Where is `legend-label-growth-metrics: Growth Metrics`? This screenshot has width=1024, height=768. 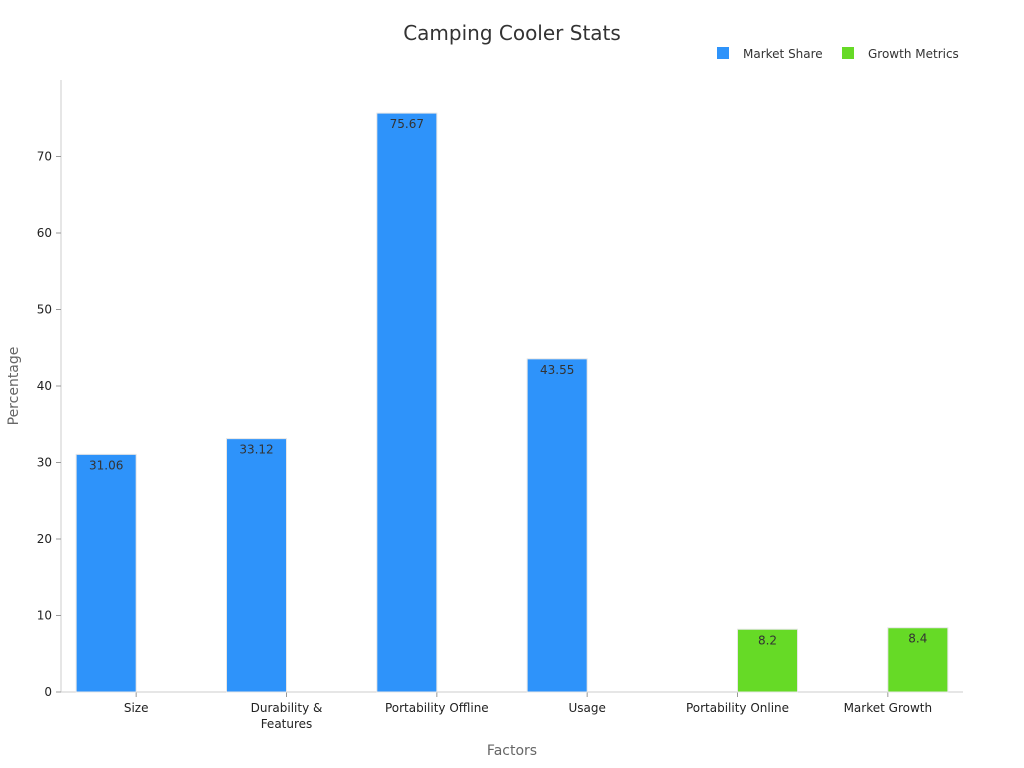
legend-label-growth-metrics: Growth Metrics is located at coordinates (913, 54).